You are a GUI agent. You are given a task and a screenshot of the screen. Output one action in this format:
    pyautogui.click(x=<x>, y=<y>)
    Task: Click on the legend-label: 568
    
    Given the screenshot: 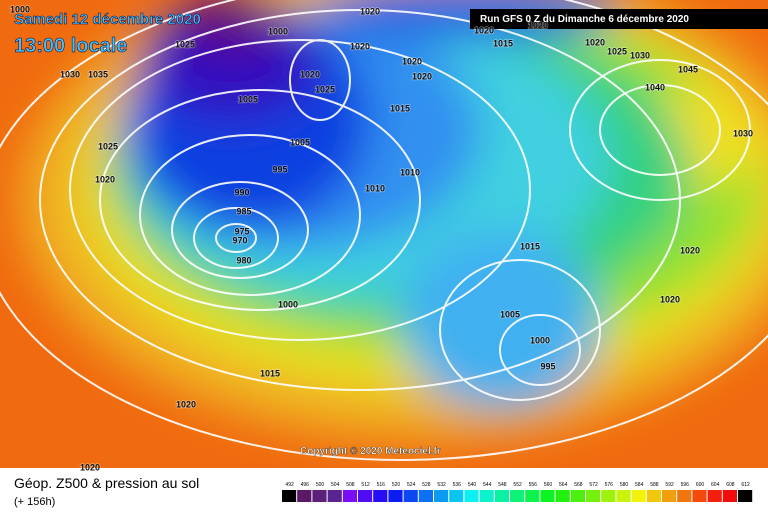 What is the action you would take?
    pyautogui.click(x=578, y=485)
    